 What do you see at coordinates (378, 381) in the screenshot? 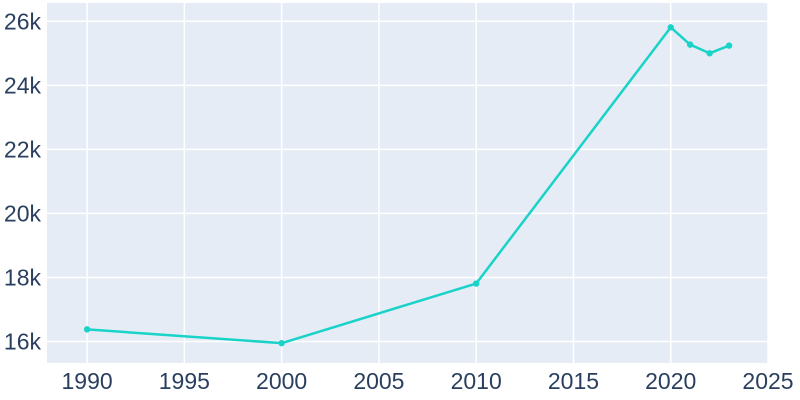
I see `x-tick-label: 2005` at bounding box center [378, 381].